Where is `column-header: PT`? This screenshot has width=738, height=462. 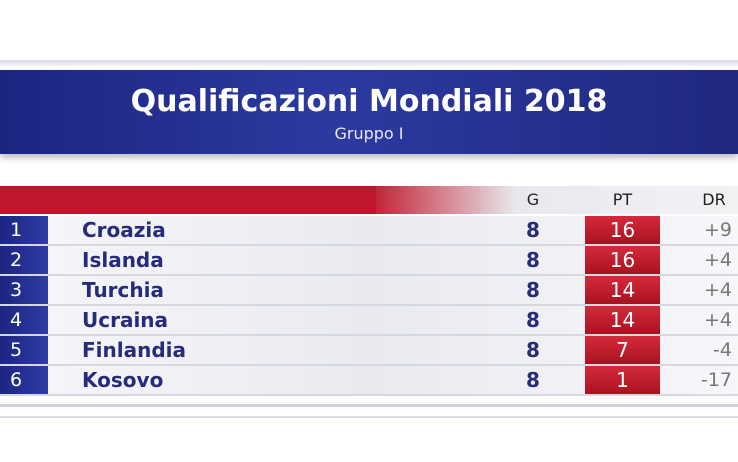 column-header: PT is located at coordinates (622, 199).